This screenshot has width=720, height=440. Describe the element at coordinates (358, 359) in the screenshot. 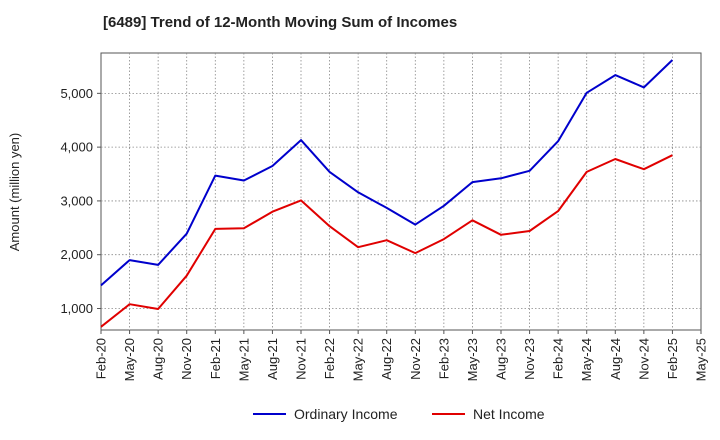

I see `x-tick-label: May-22` at that location.